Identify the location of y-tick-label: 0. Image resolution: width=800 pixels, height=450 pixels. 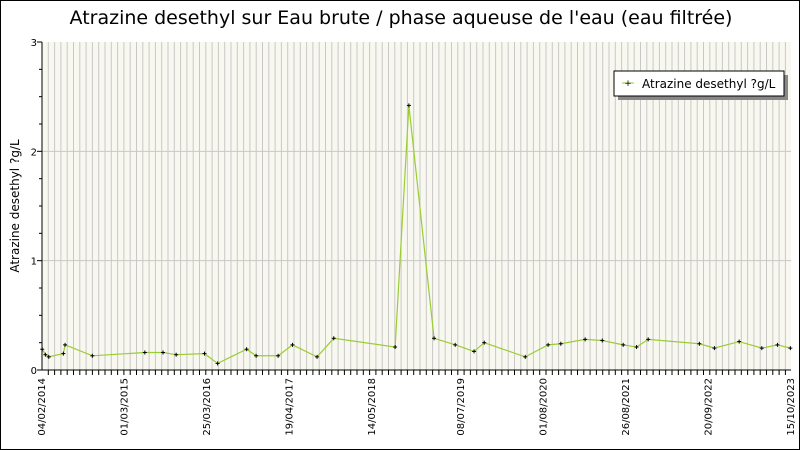
(34, 371).